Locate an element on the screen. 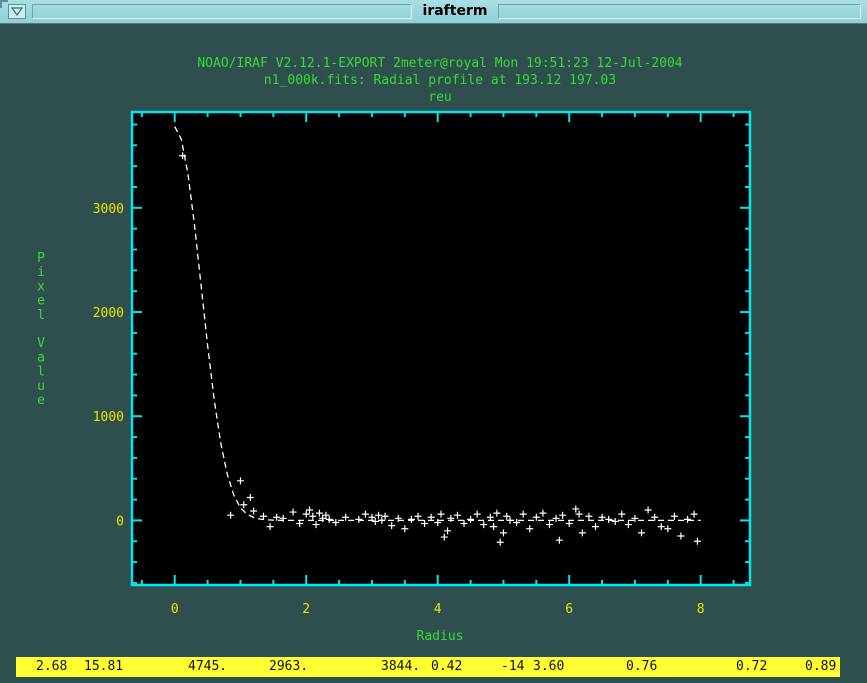 Image resolution: width=867 pixels, height=683 pixels. x-tick-labels: 0 2 4 6 8 is located at coordinates (438, 609).